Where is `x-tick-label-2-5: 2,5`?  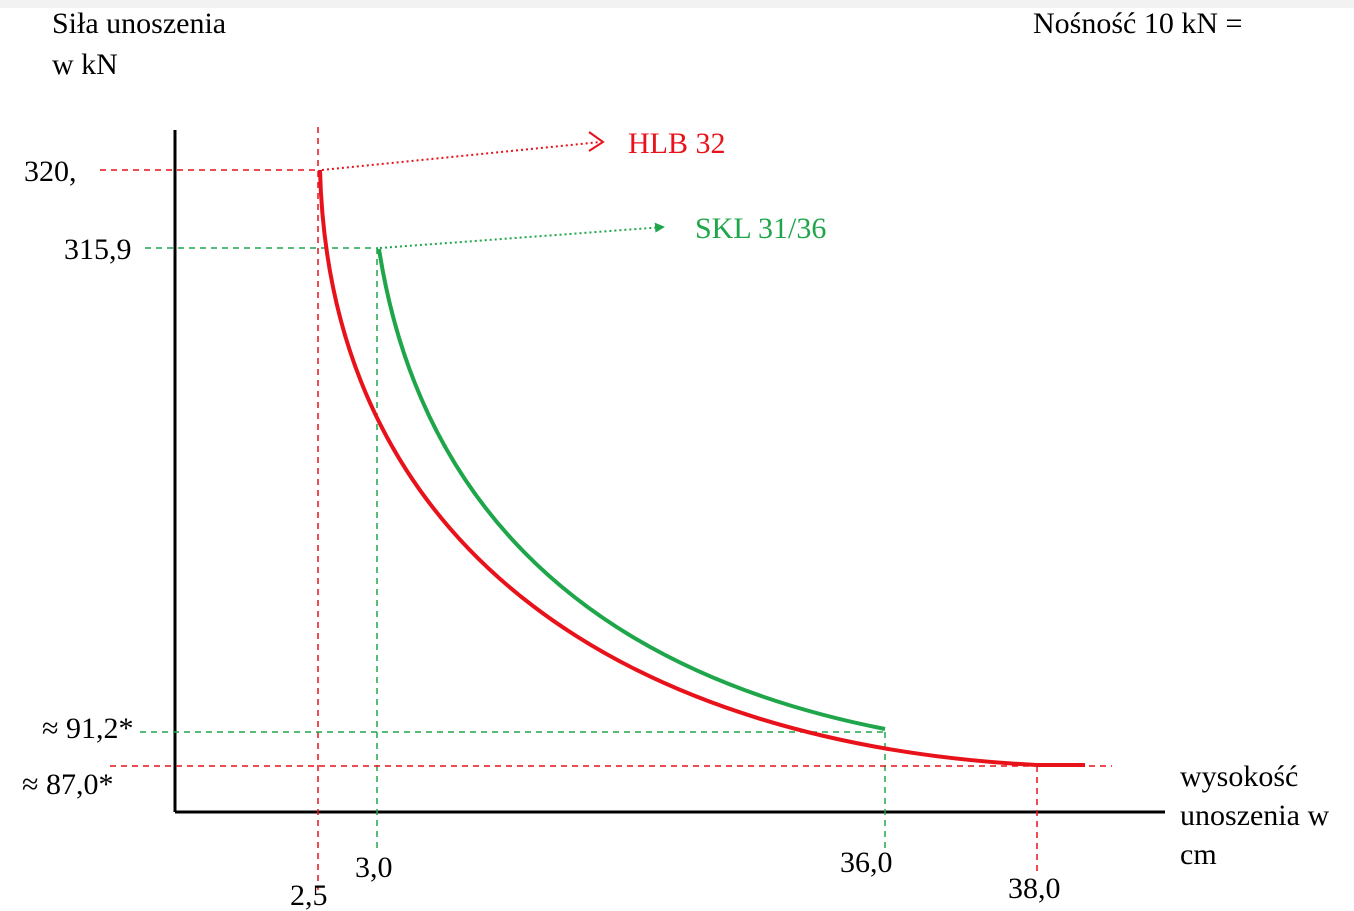 x-tick-label-2-5: 2,5 is located at coordinates (309, 895).